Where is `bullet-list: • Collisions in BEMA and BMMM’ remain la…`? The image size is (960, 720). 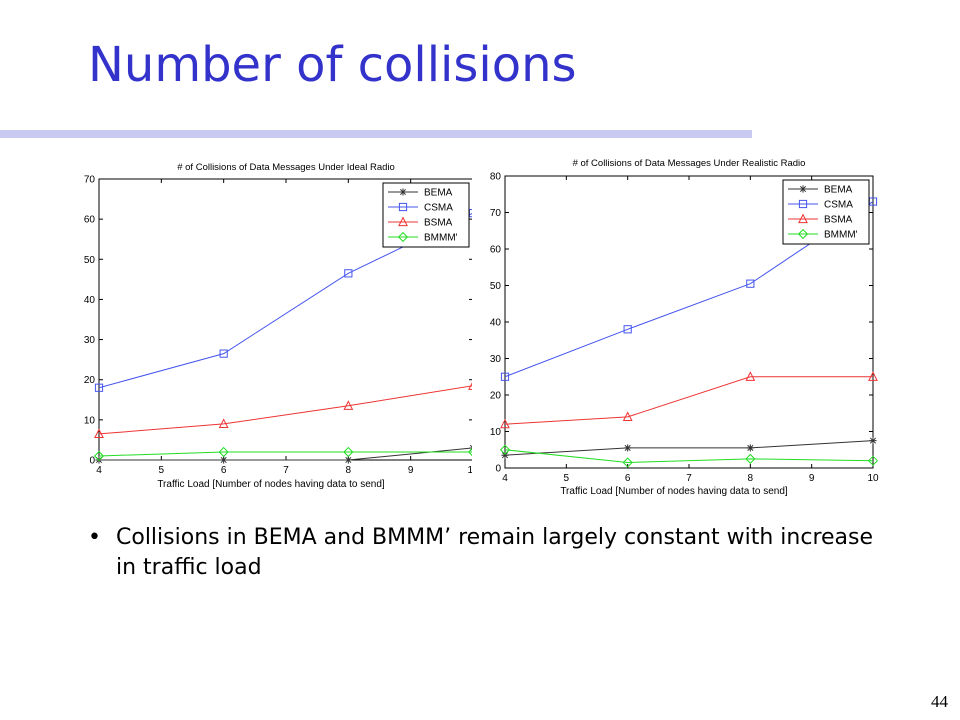 bullet-list: • Collisions in BEMA and BMMM’ remain la… is located at coordinates (486, 553).